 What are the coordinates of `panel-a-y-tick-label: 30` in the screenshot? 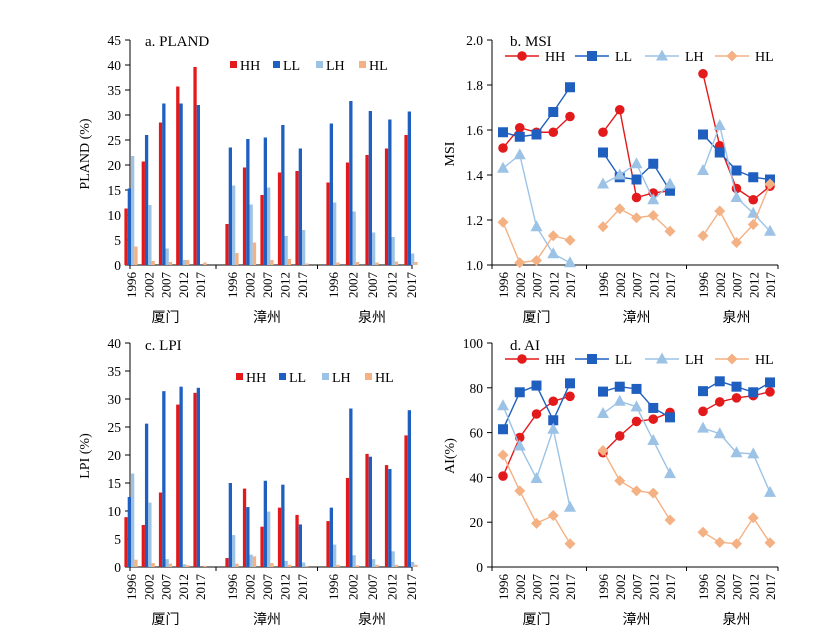 It's located at (115, 115).